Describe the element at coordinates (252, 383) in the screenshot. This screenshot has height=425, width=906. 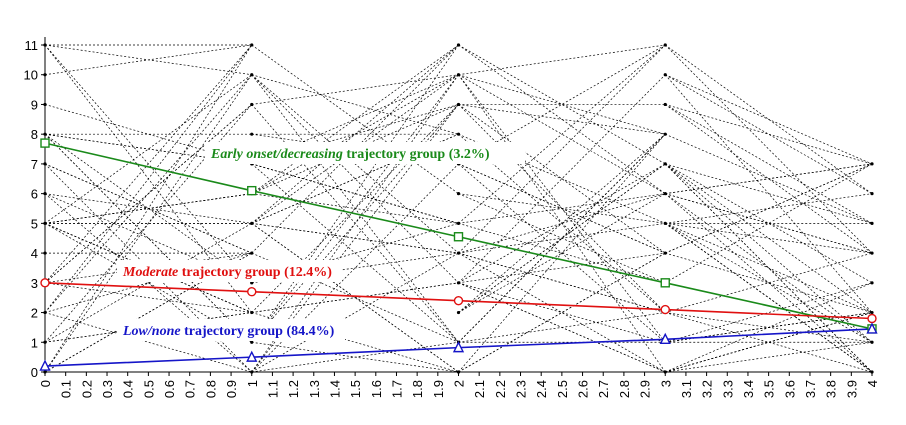
I see `x-tick-label: 1` at that location.